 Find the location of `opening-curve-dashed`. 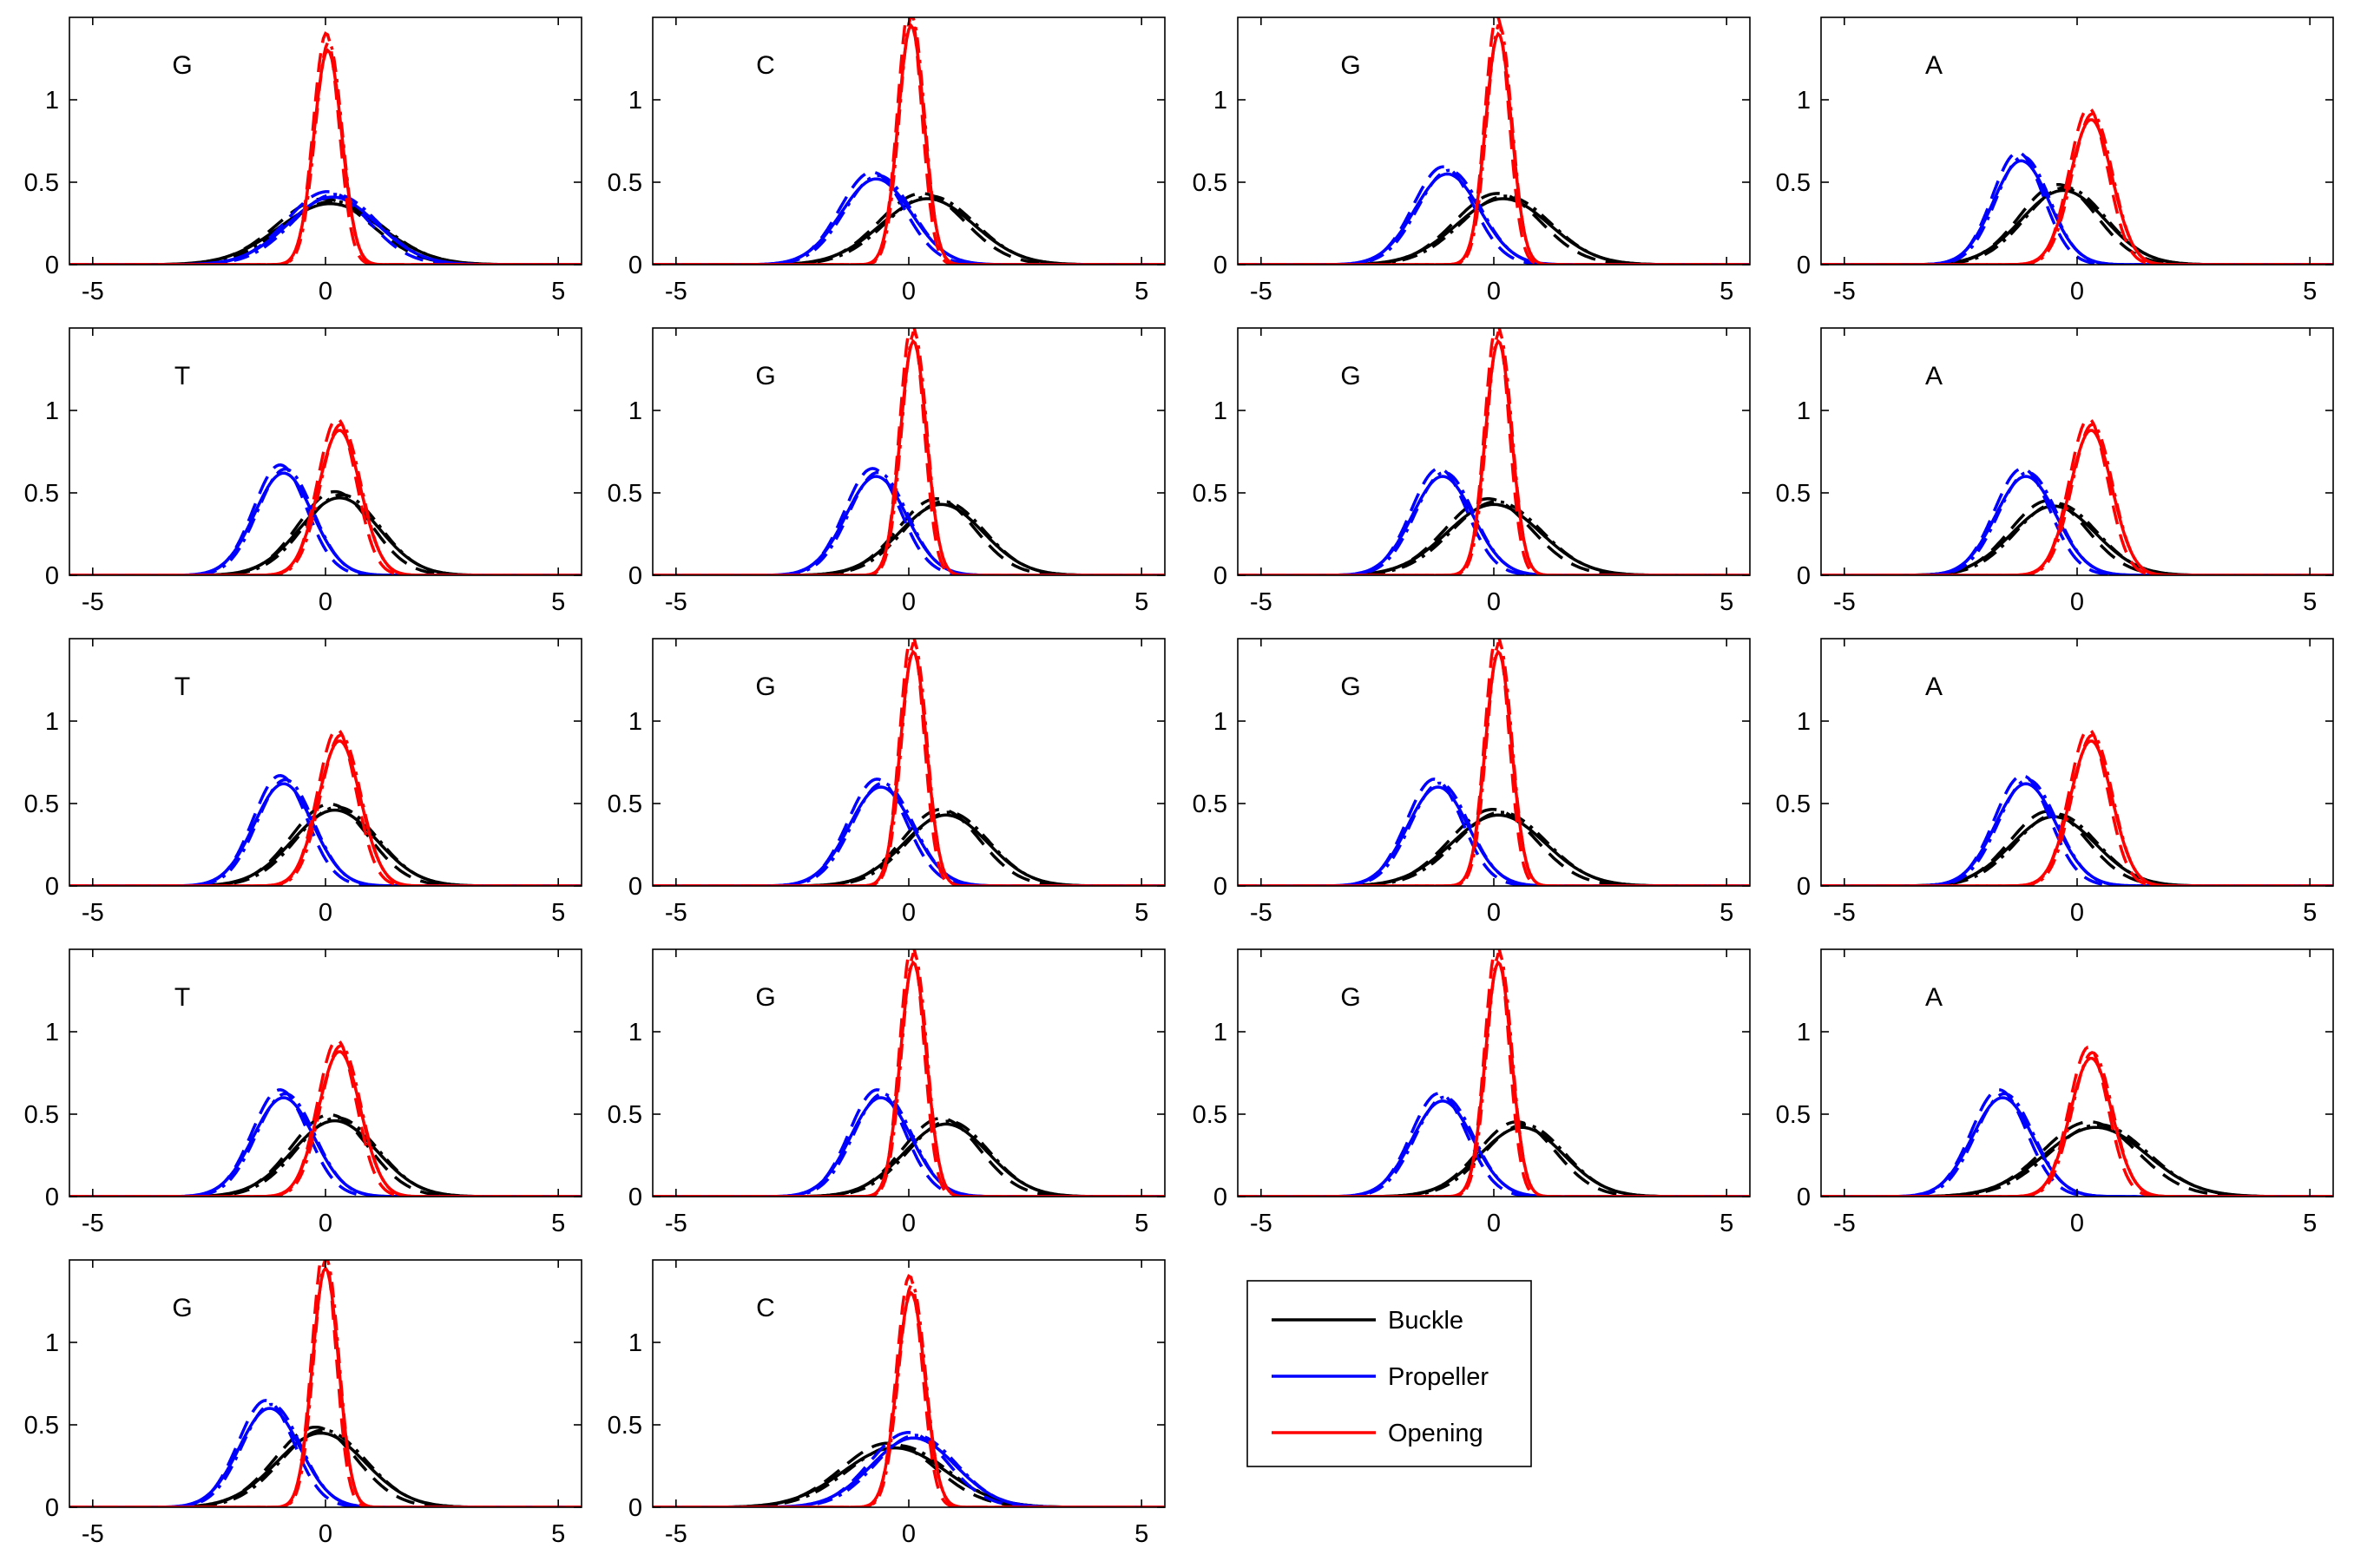

opening-curve-dashed is located at coordinates (325, 1383).